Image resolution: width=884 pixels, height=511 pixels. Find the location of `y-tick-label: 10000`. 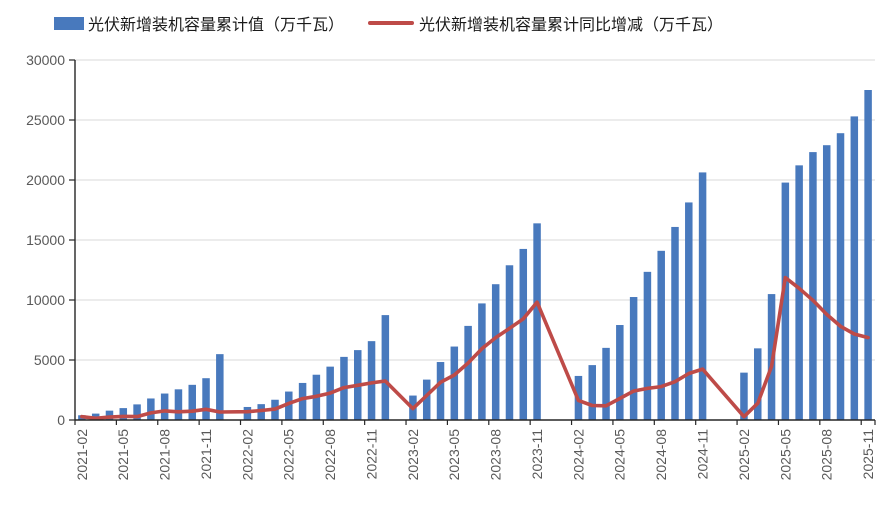

y-tick-label: 10000 is located at coordinates (45, 300).